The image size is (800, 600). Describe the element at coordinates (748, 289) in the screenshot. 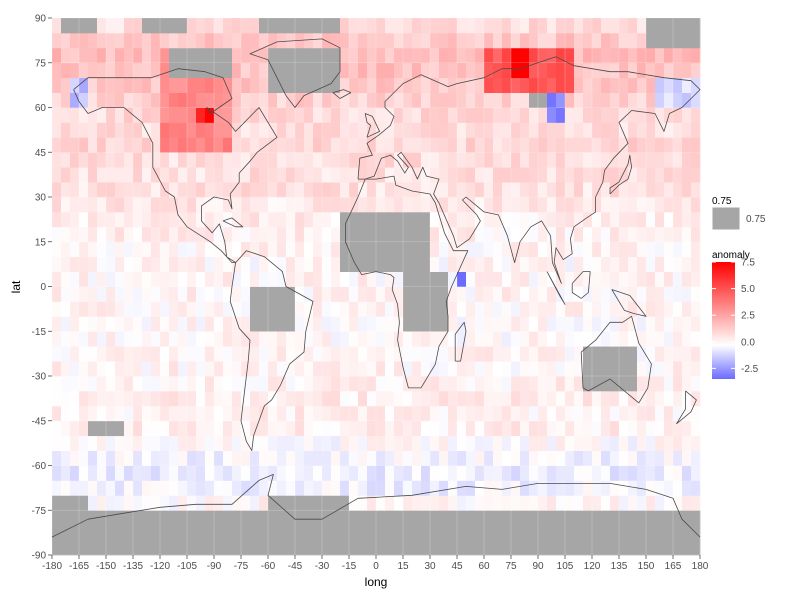

I see `colorbar-label: 5.0` at that location.